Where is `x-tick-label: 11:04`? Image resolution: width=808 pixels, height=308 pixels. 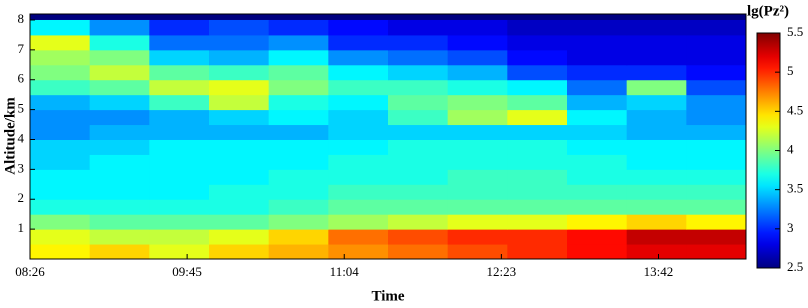
x-tick-label: 11:04 is located at coordinates (345, 271).